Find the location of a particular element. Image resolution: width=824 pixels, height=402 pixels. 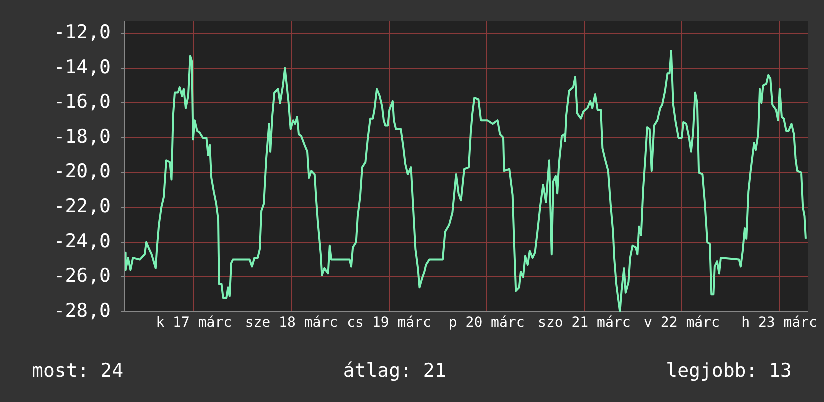

y-tick-label: -18,0 is located at coordinates (82, 137).